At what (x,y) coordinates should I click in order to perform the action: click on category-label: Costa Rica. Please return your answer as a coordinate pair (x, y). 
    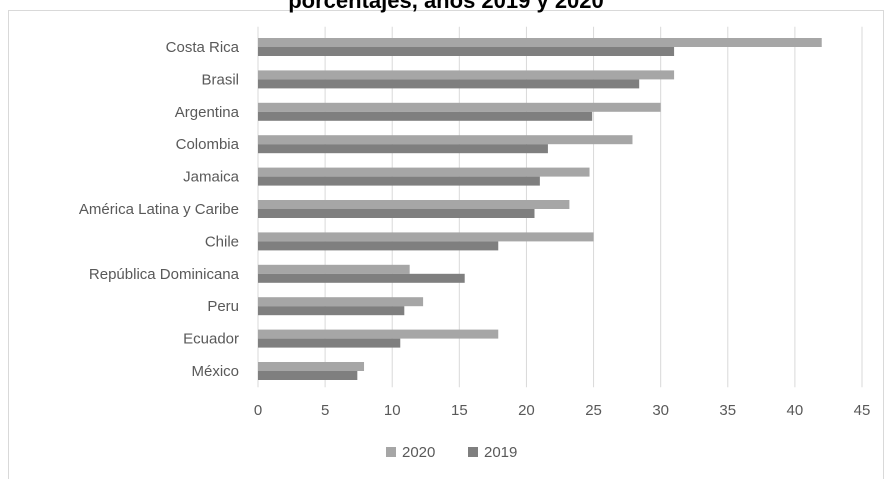
    Looking at the image, I should click on (203, 47).